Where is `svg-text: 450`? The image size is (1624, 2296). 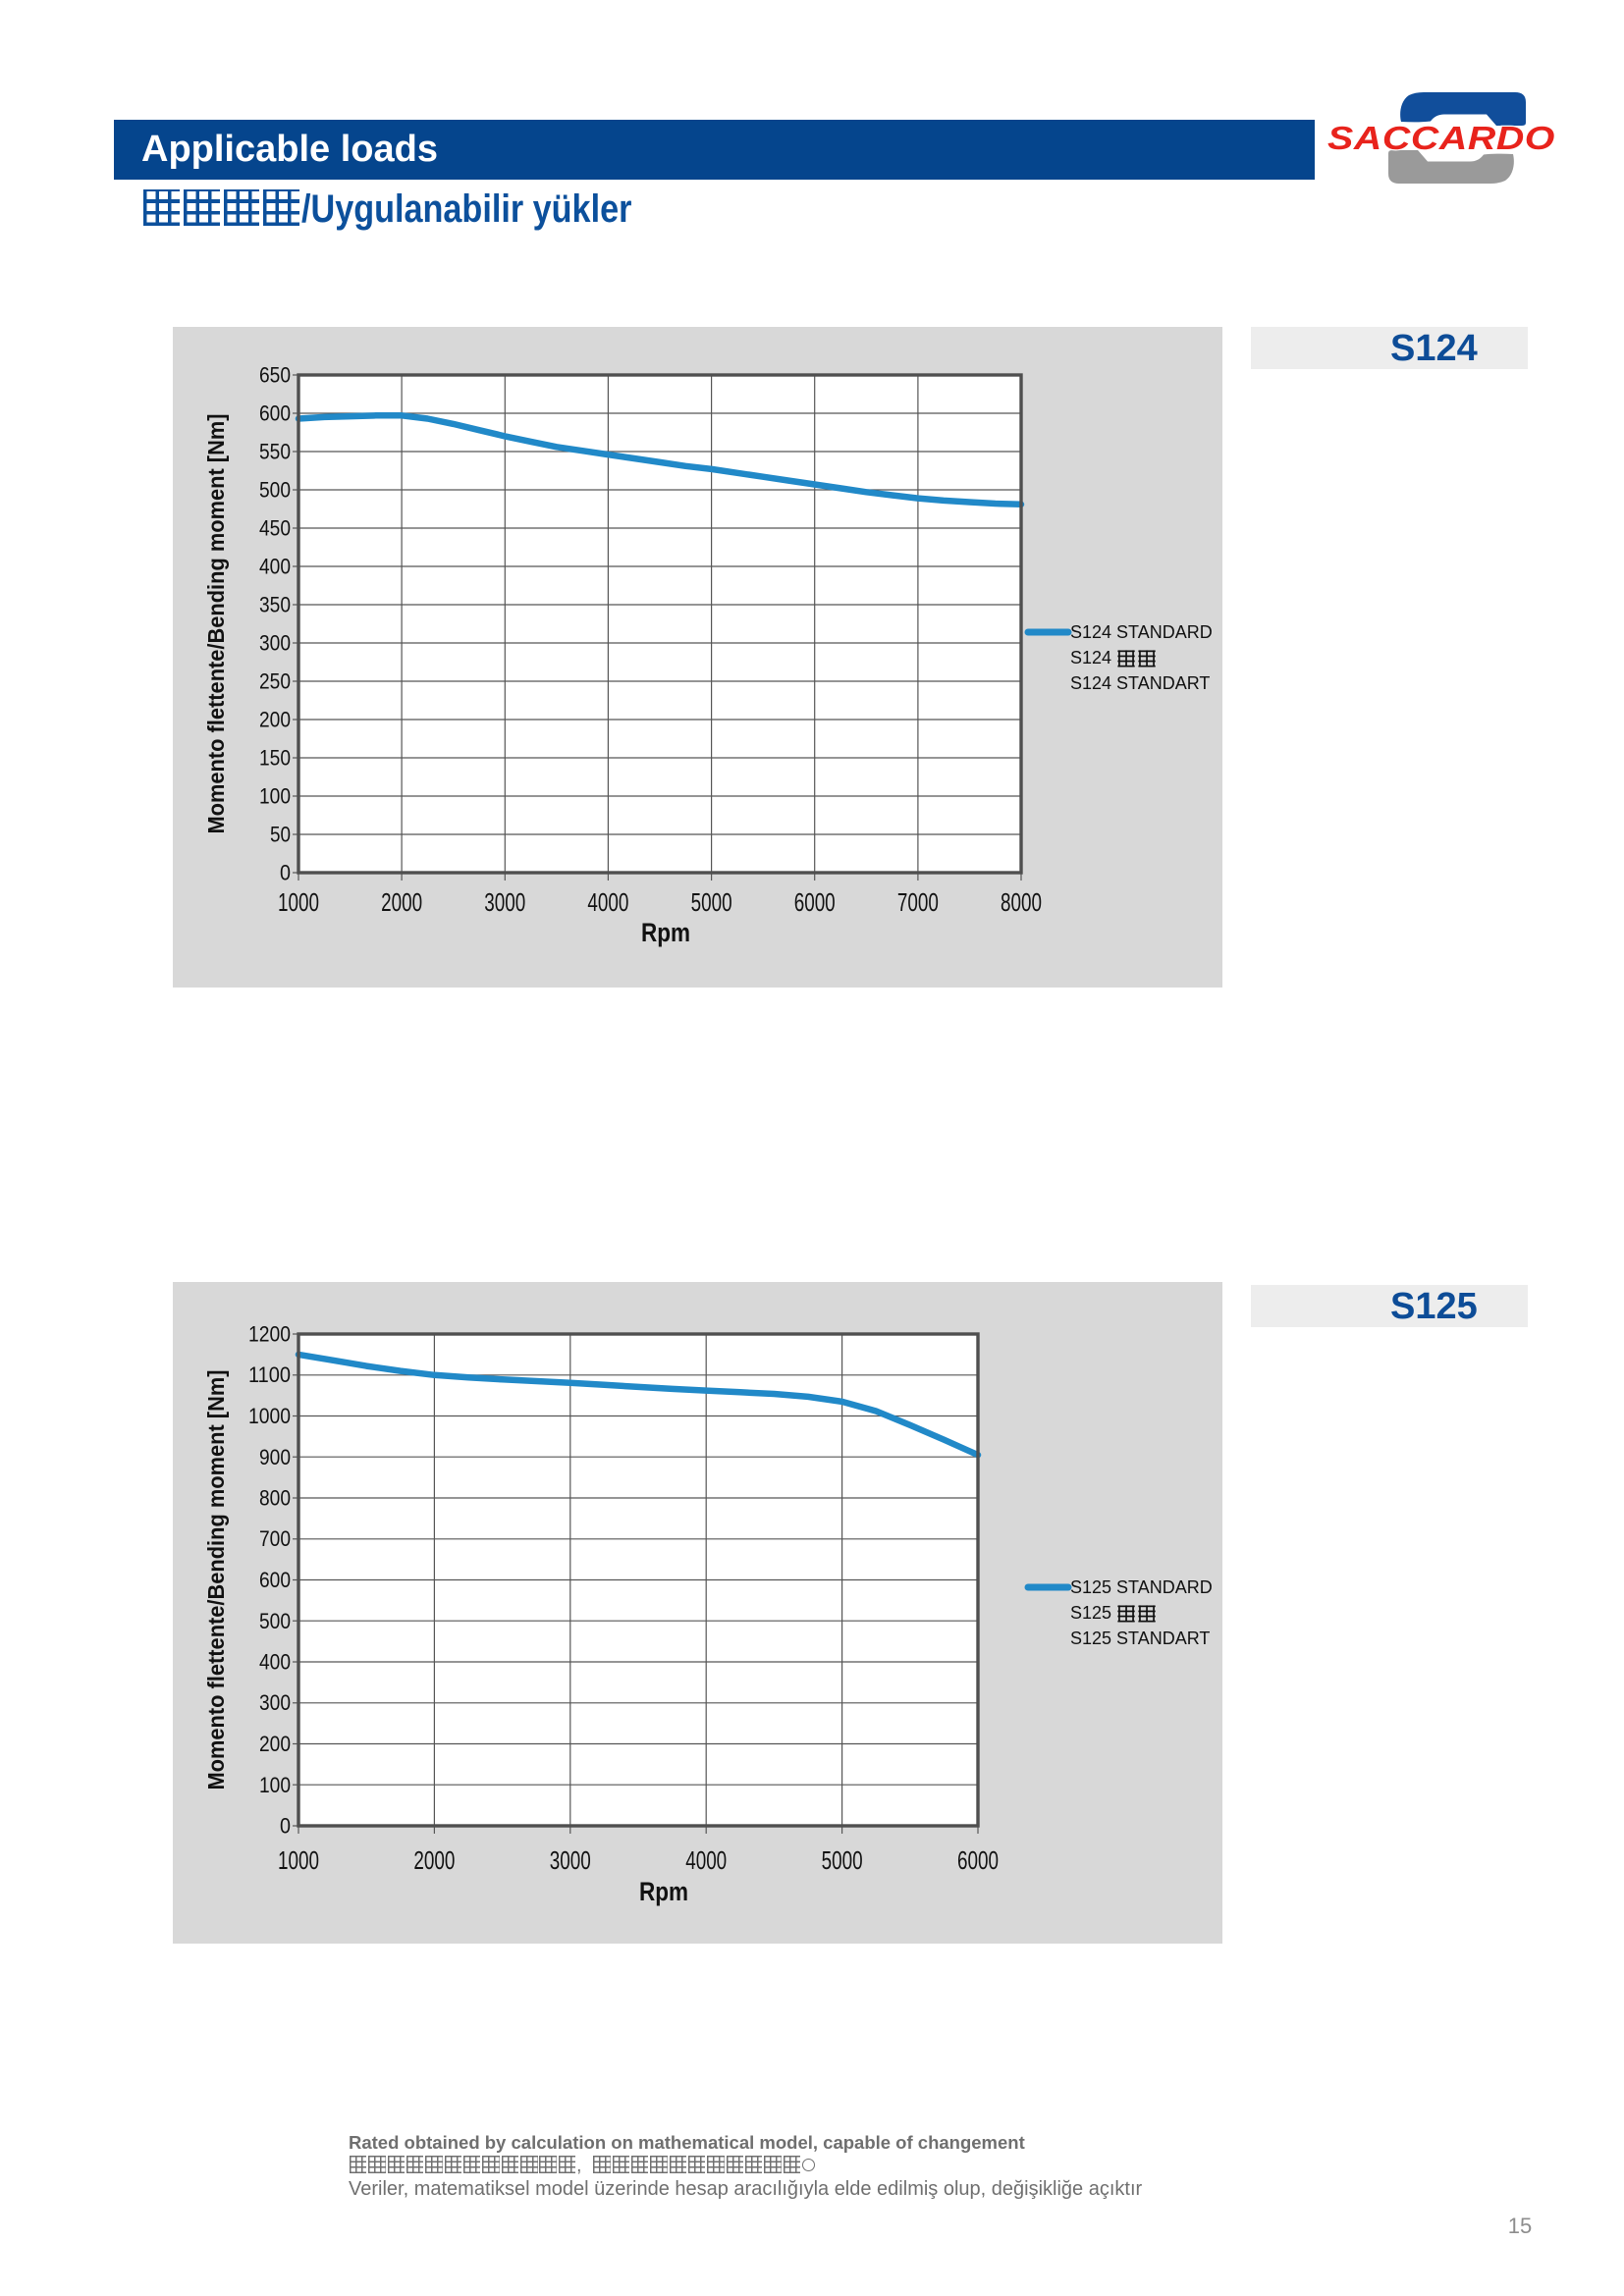 svg-text: 450 is located at coordinates (275, 528).